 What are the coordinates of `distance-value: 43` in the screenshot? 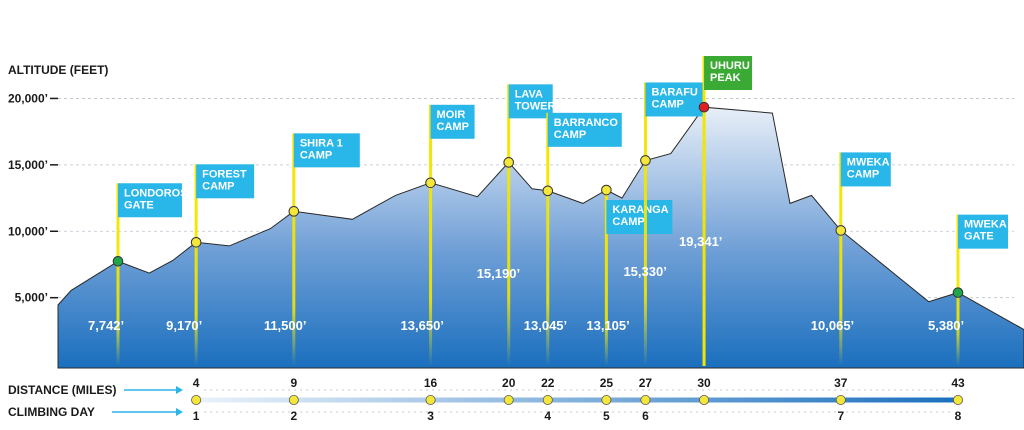 It's located at (958, 383).